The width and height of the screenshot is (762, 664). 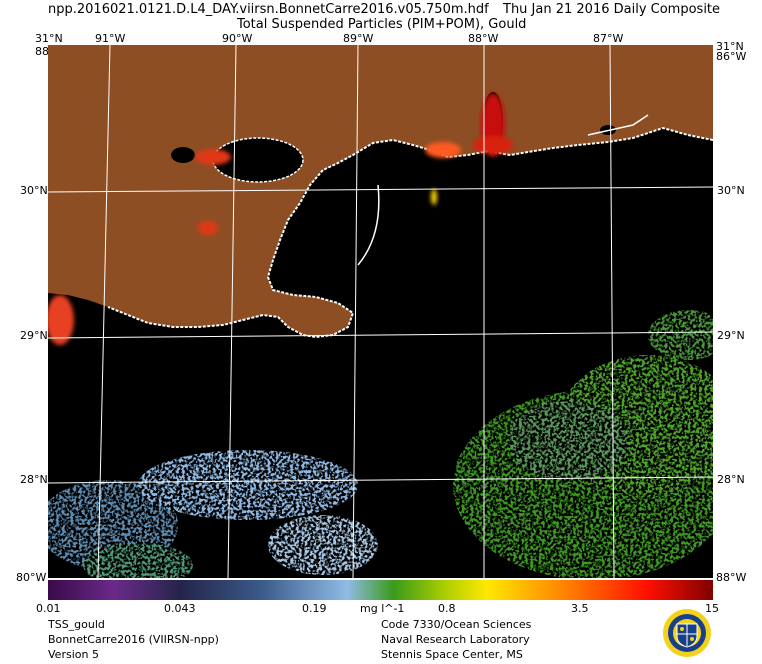 I want to click on tss-colorbar, so click(x=380, y=590).